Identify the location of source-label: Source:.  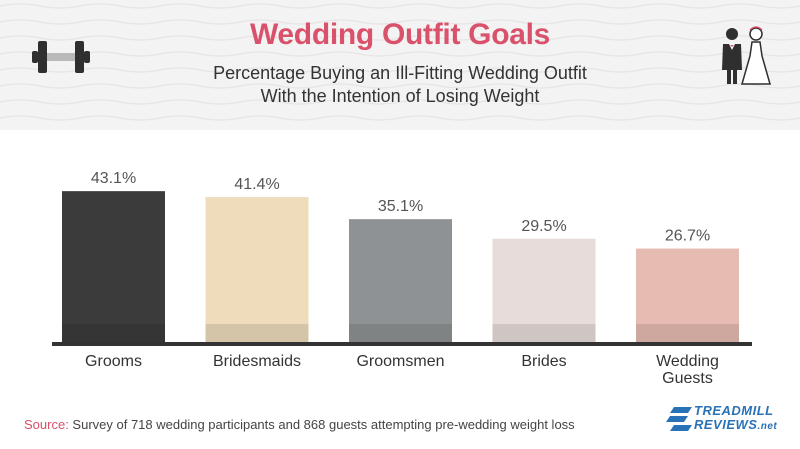
(46, 424).